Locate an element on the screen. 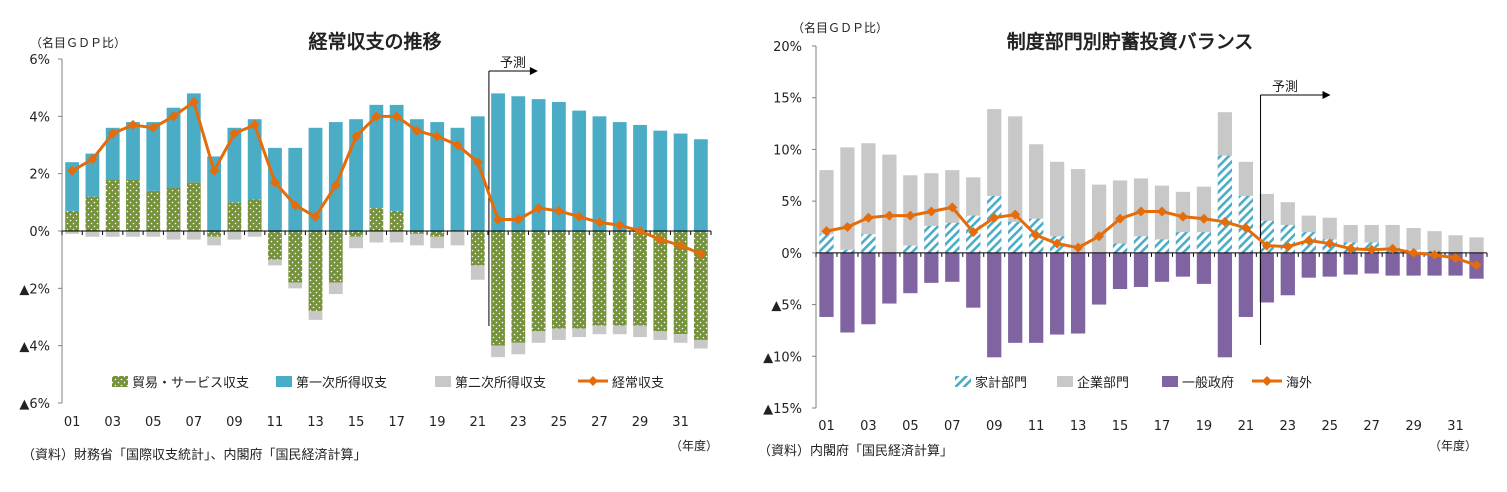 The height and width of the screenshot is (492, 1507). left-x-tick-label: 25 is located at coordinates (559, 422).